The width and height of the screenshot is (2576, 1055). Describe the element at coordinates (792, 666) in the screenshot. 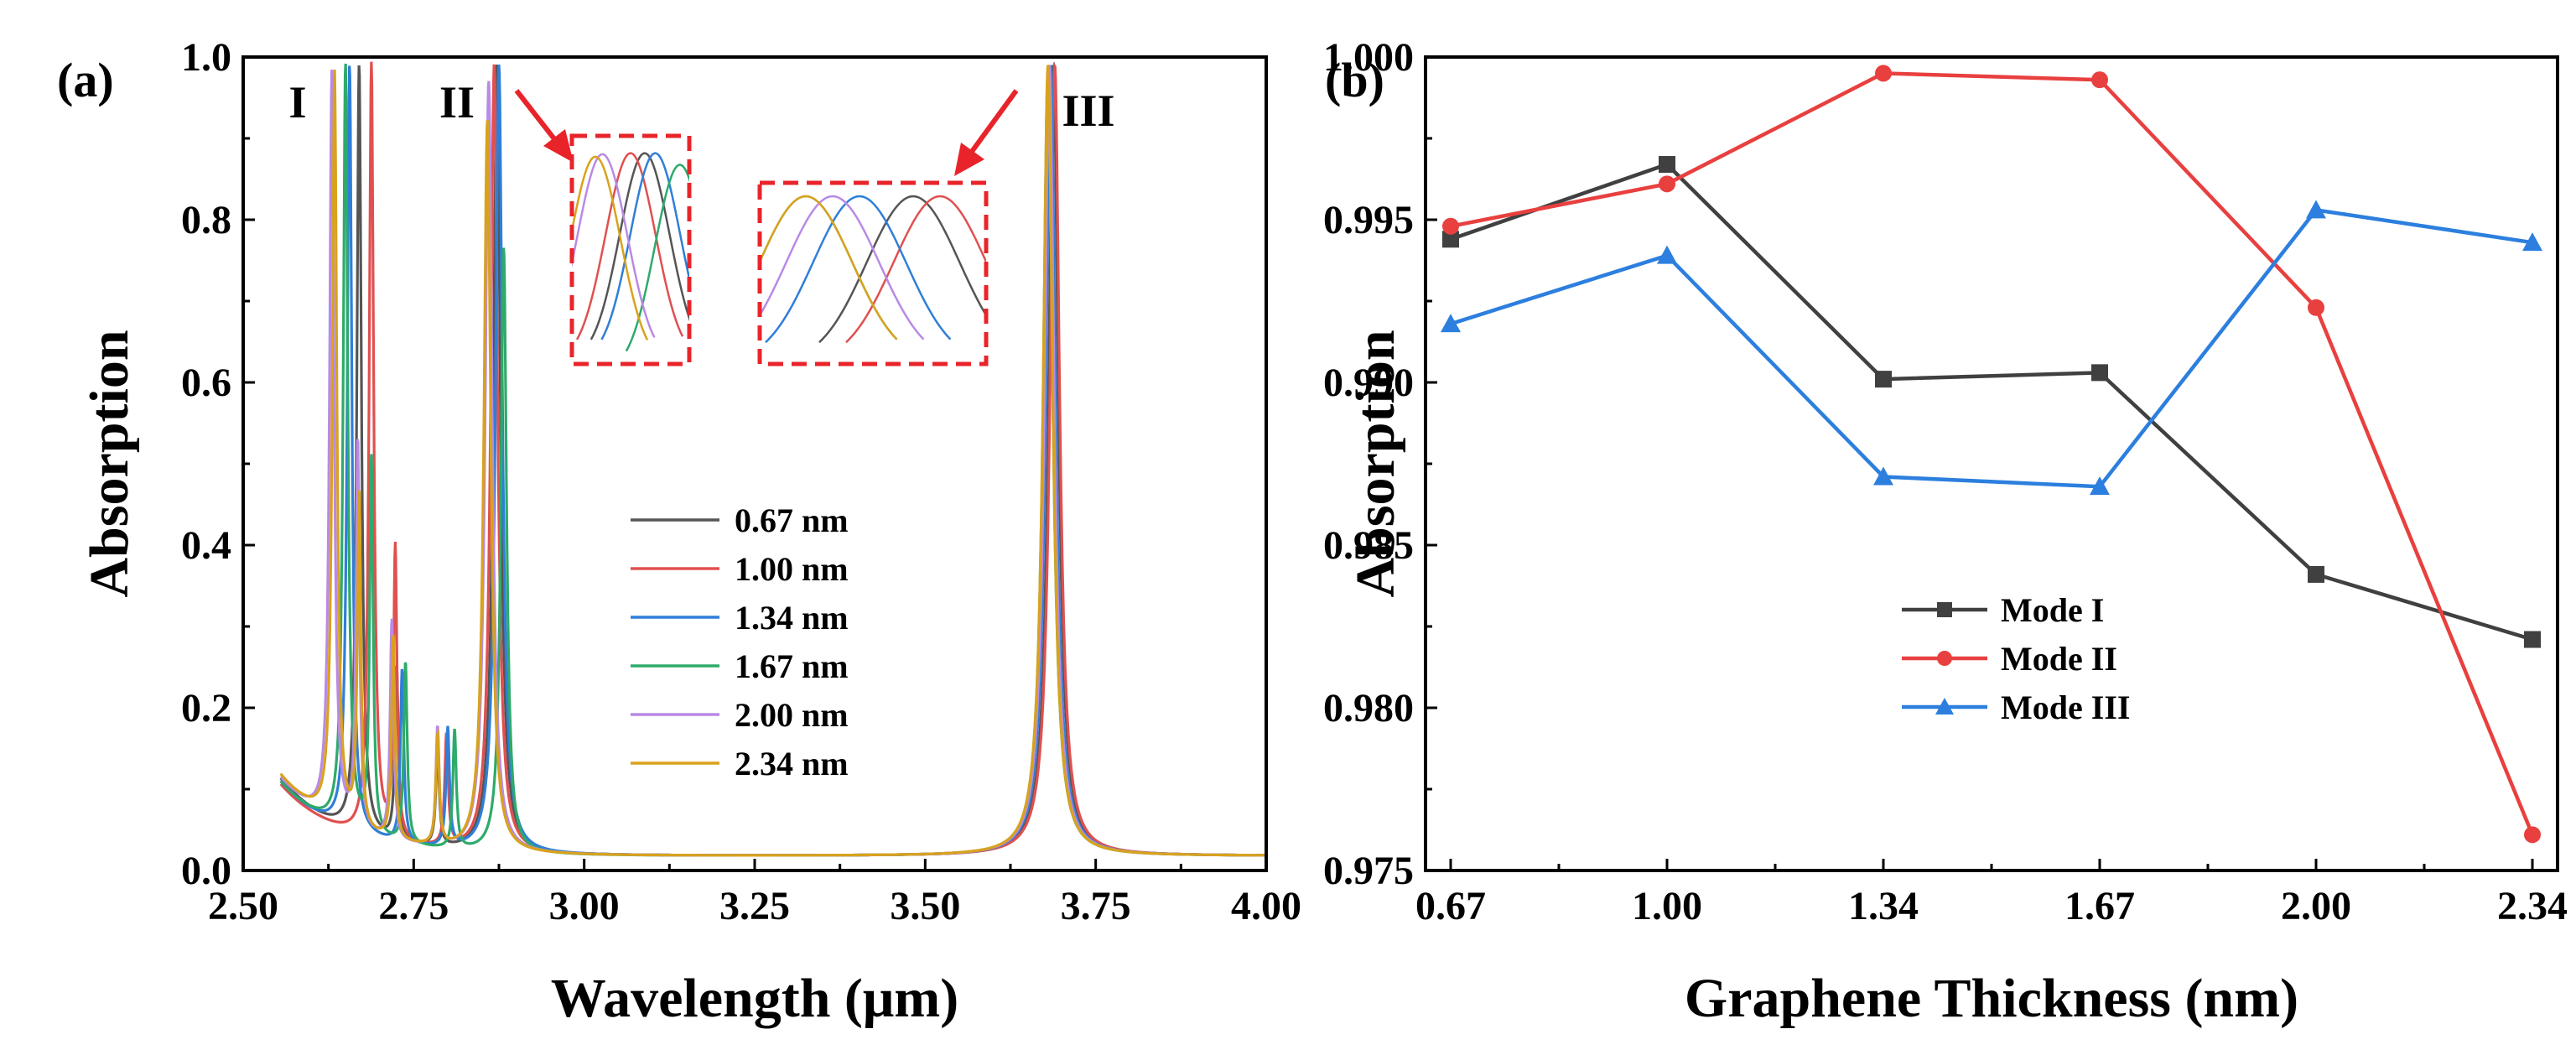

I see `legend-a-label: 1.67 nm` at that location.